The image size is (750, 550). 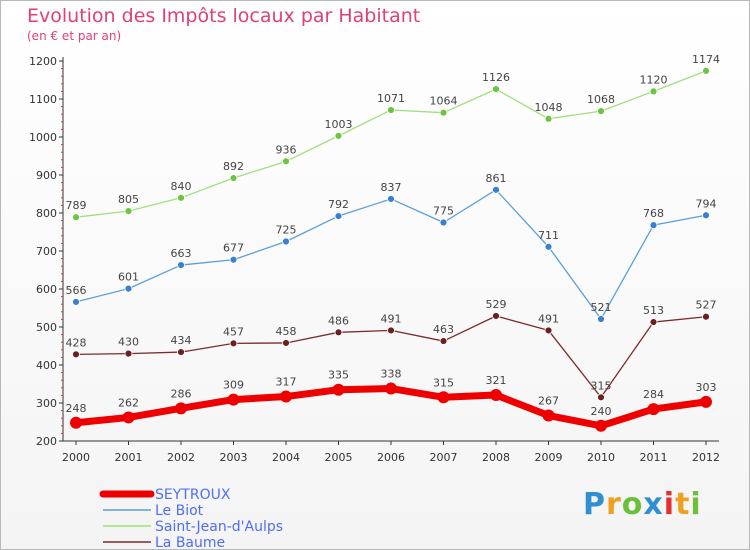 I want to click on data-label: 725, so click(x=286, y=230).